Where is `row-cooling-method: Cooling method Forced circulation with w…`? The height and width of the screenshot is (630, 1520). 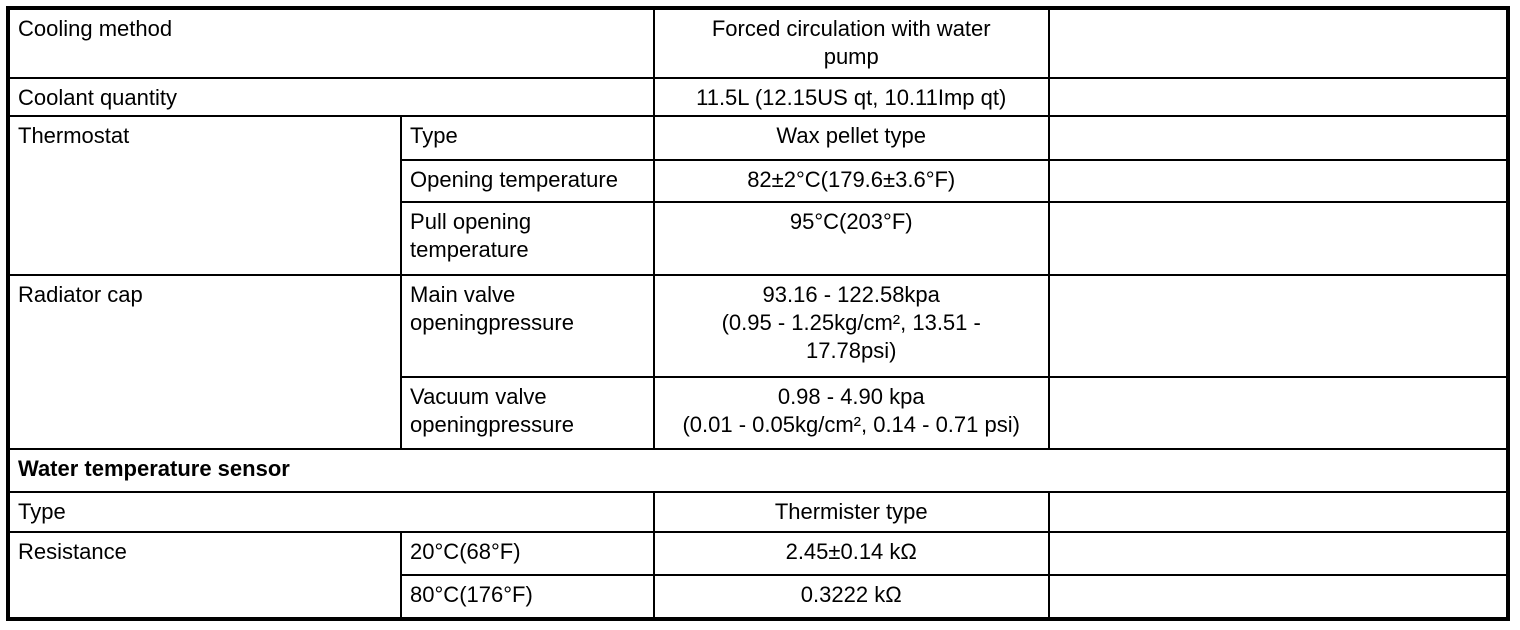
row-cooling-method: Cooling method Forced circulation with w… is located at coordinates (758, 43).